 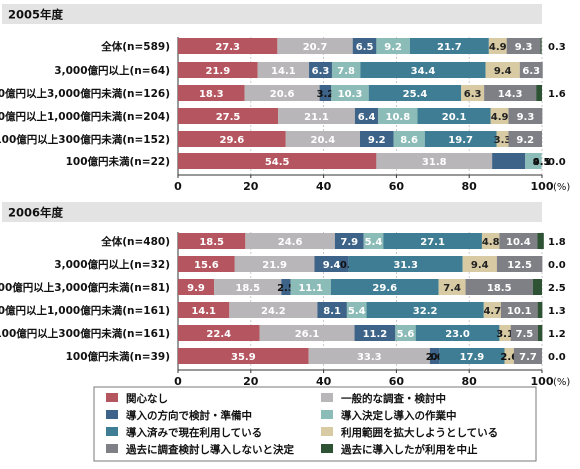 What do you see at coordinates (349, 242) in the screenshot?
I see `data-label: 7.9` at bounding box center [349, 242].